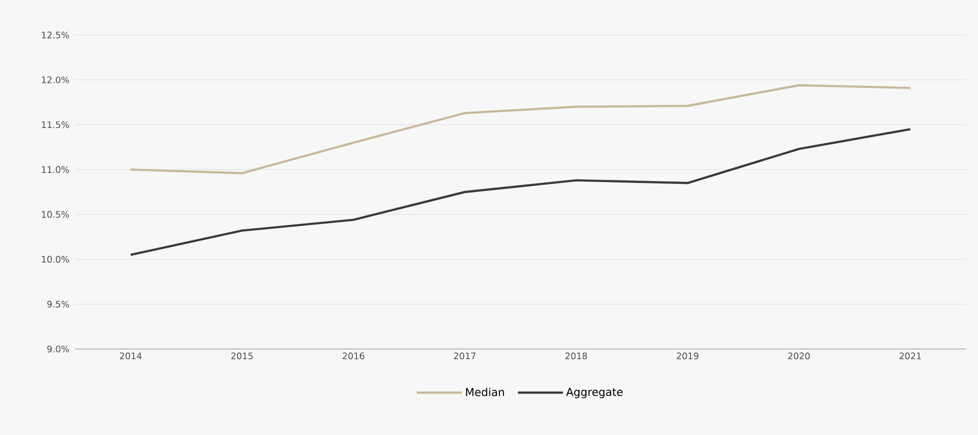 This screenshot has width=978, height=435. What do you see at coordinates (131, 356) in the screenshot?
I see `x-tick-label: 2014` at bounding box center [131, 356].